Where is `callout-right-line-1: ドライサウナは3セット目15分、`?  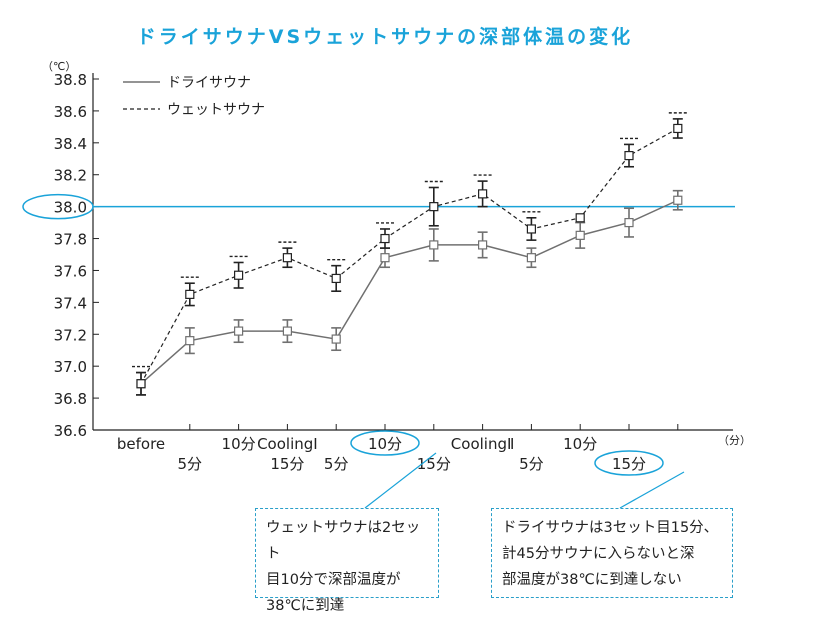
callout-right-line-1: ドライサウナは3セット目15分、 is located at coordinates (610, 528).